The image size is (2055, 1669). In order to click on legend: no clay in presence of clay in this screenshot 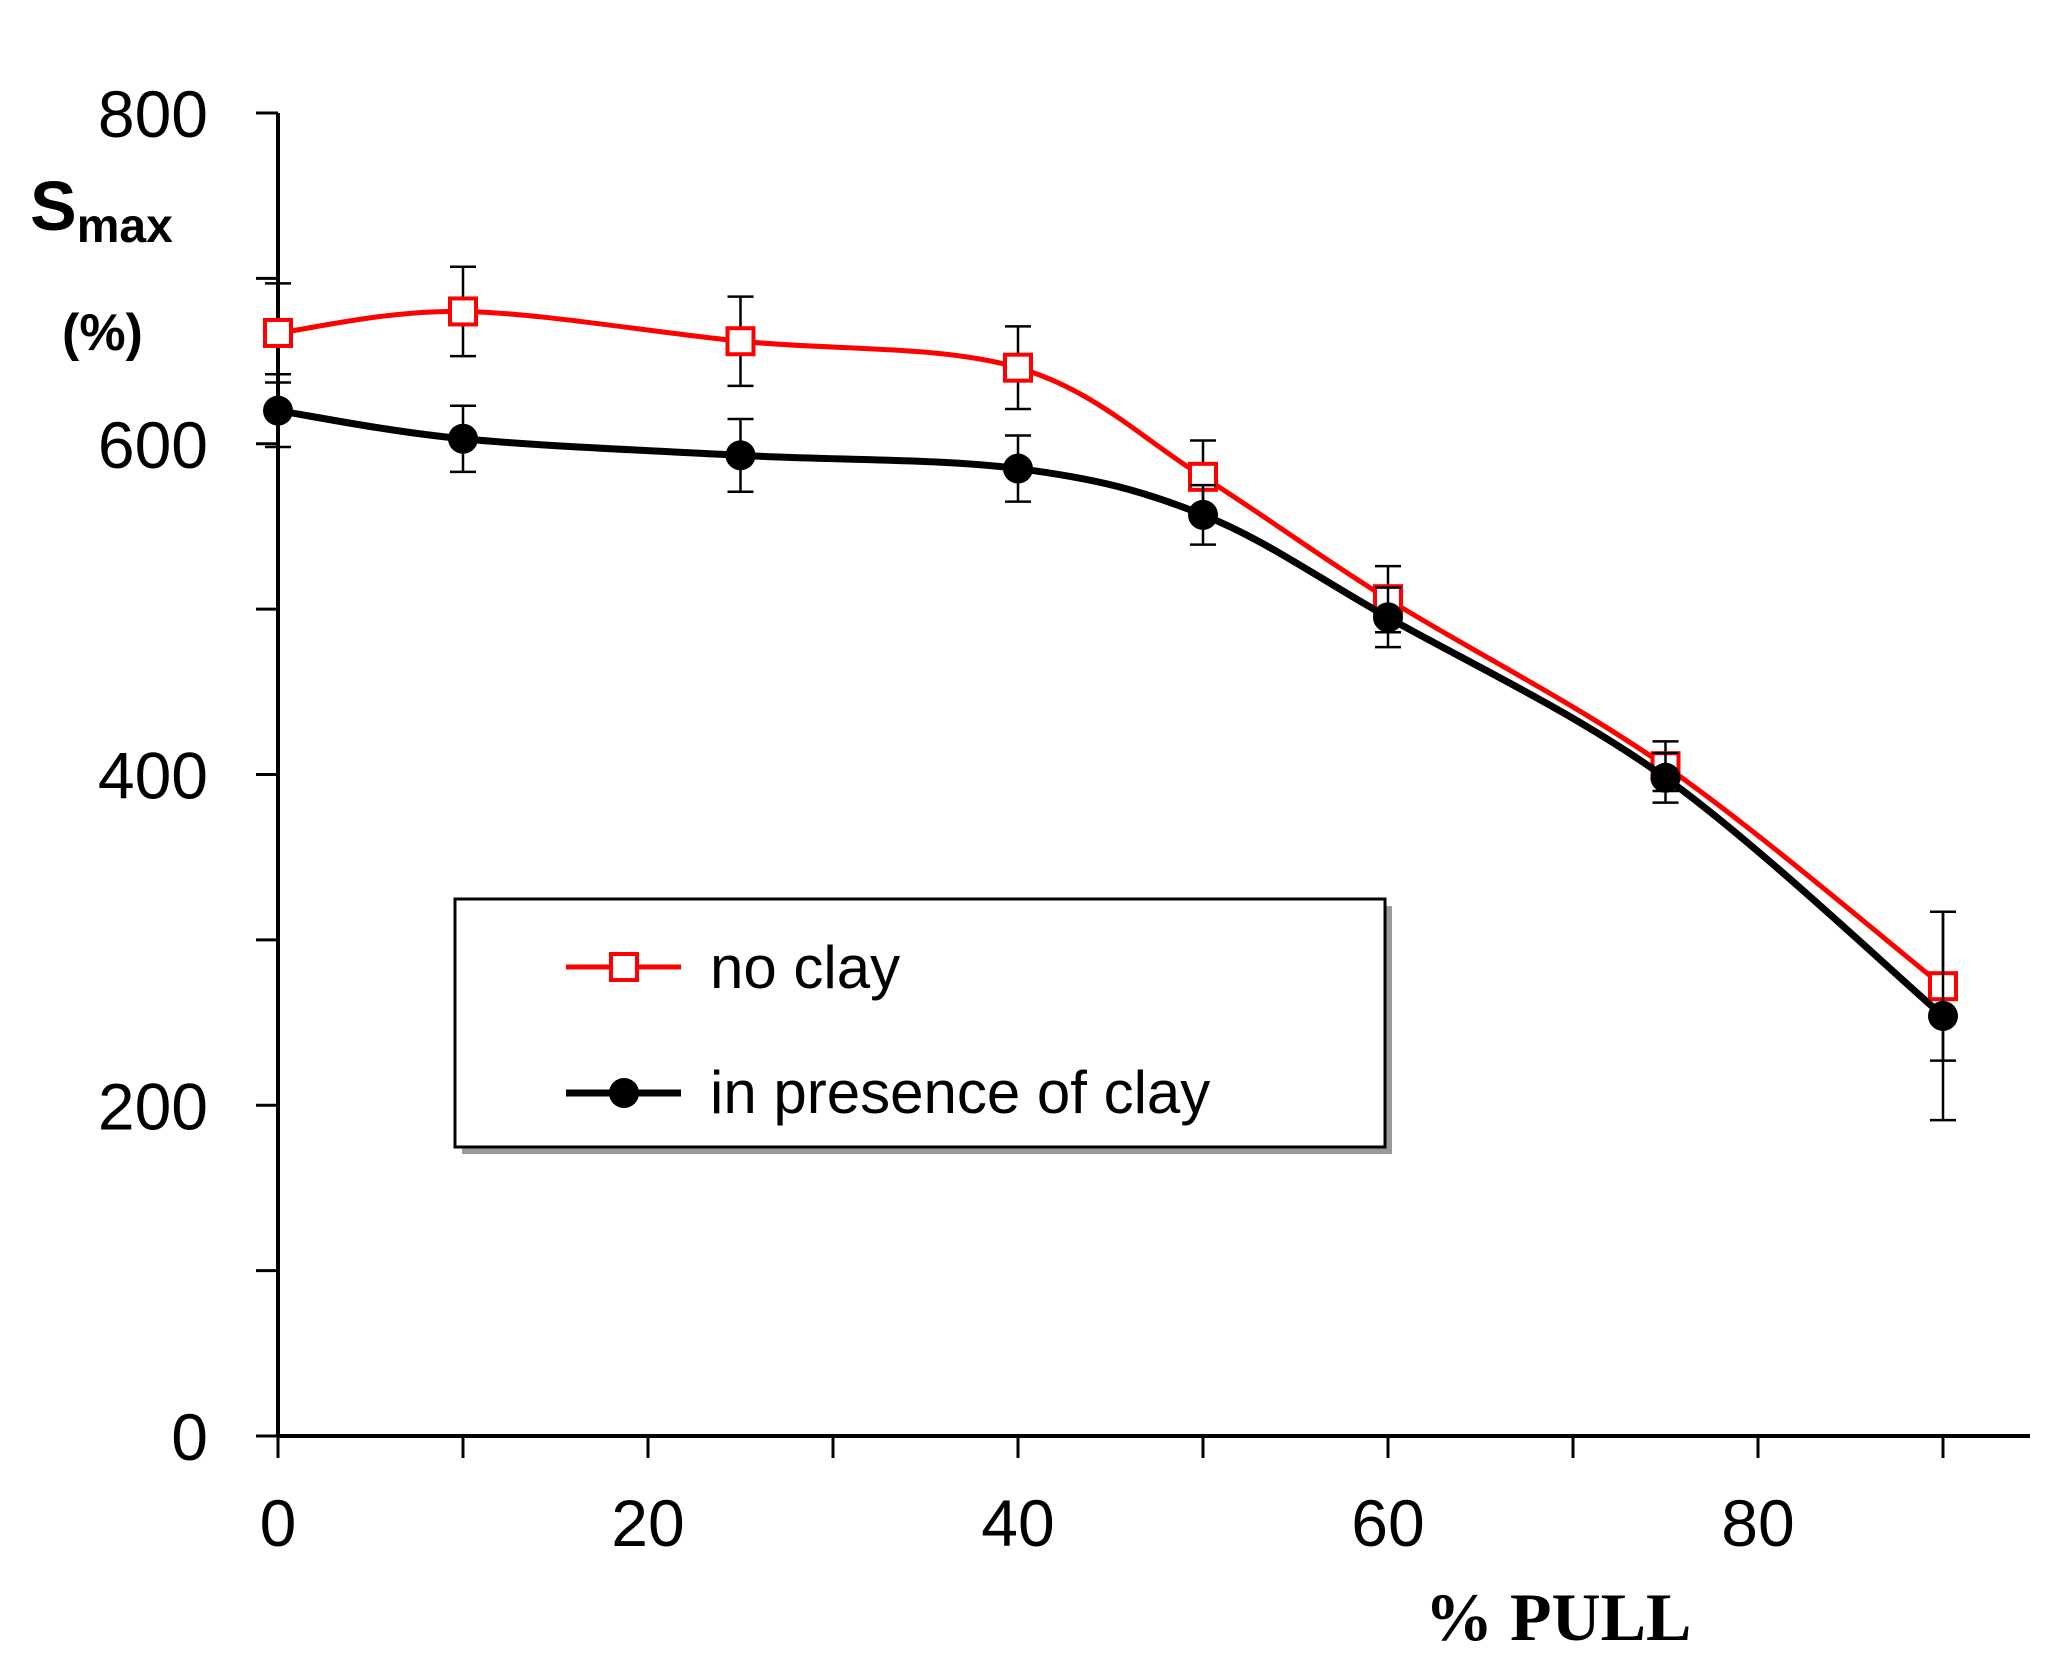, I will do `click(922, 1025)`.